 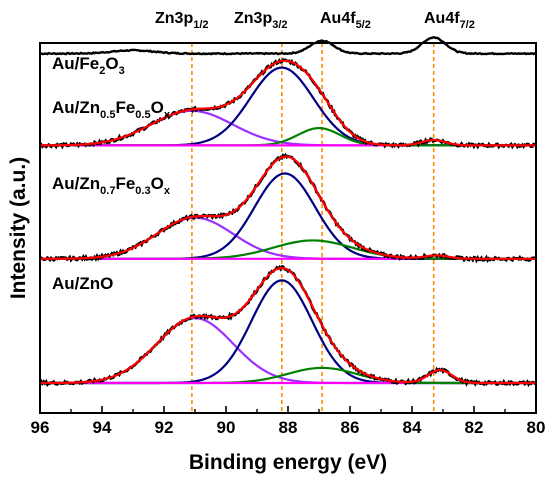 I want to click on peak-label-sub: 7/2, so click(x=467, y=25).